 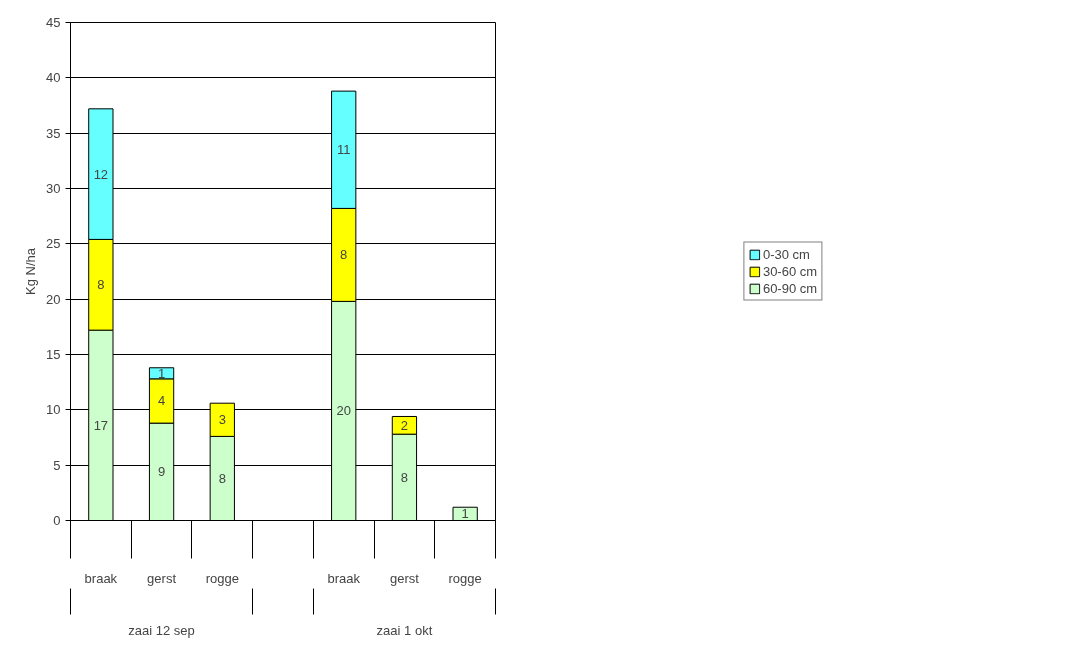 What do you see at coordinates (53, 354) in the screenshot?
I see `y-tick-label: 15` at bounding box center [53, 354].